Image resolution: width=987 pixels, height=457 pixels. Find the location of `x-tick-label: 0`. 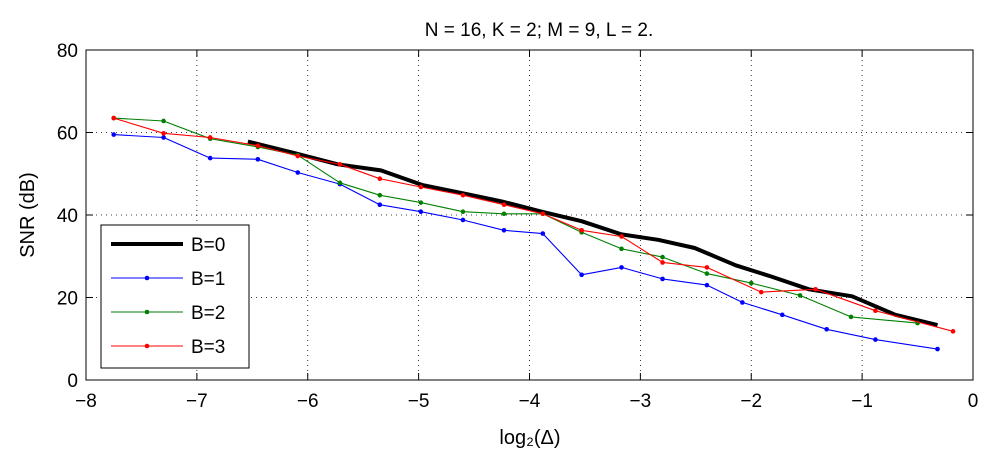

x-tick-label: 0 is located at coordinates (973, 401).